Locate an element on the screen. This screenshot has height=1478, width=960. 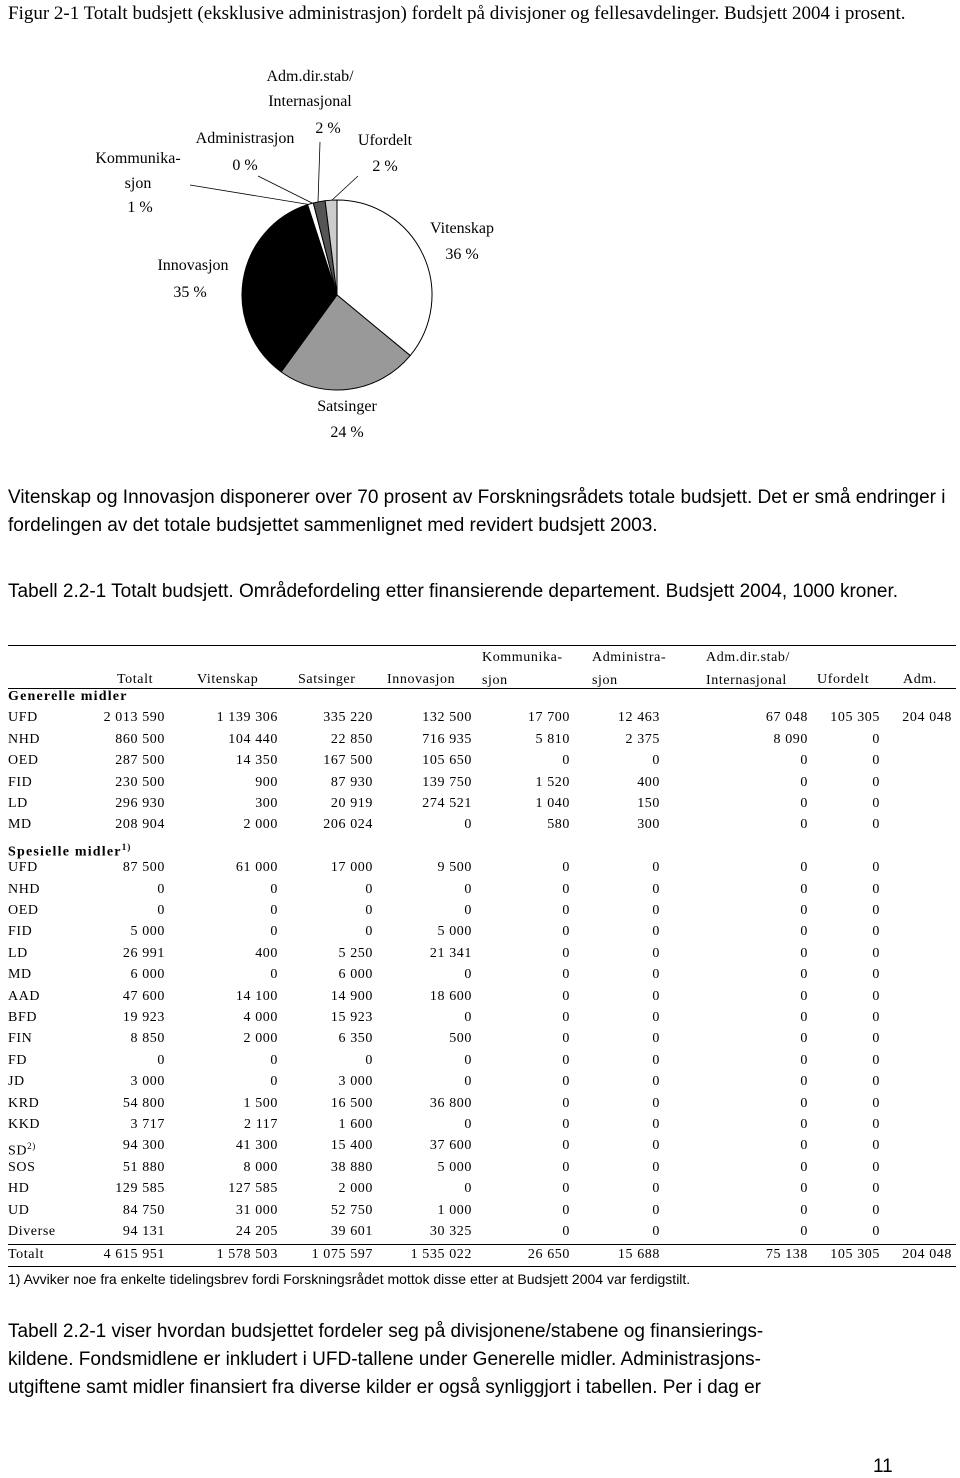
cell: 167 500 is located at coordinates (348, 761).